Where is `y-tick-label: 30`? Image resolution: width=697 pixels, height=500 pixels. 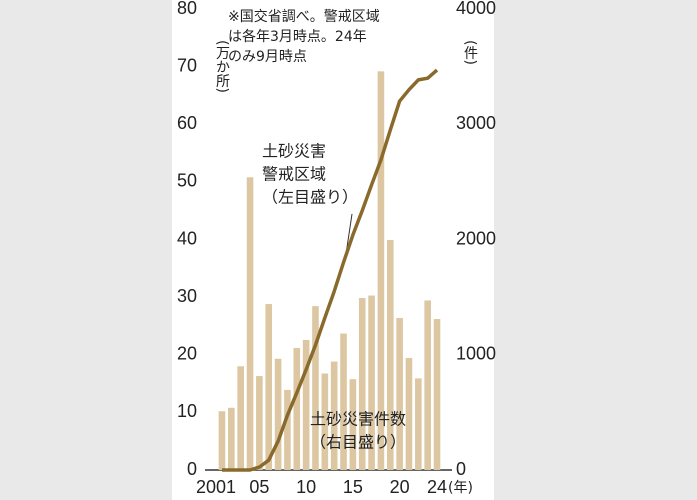 y-tick-label: 30 is located at coordinates (187, 296).